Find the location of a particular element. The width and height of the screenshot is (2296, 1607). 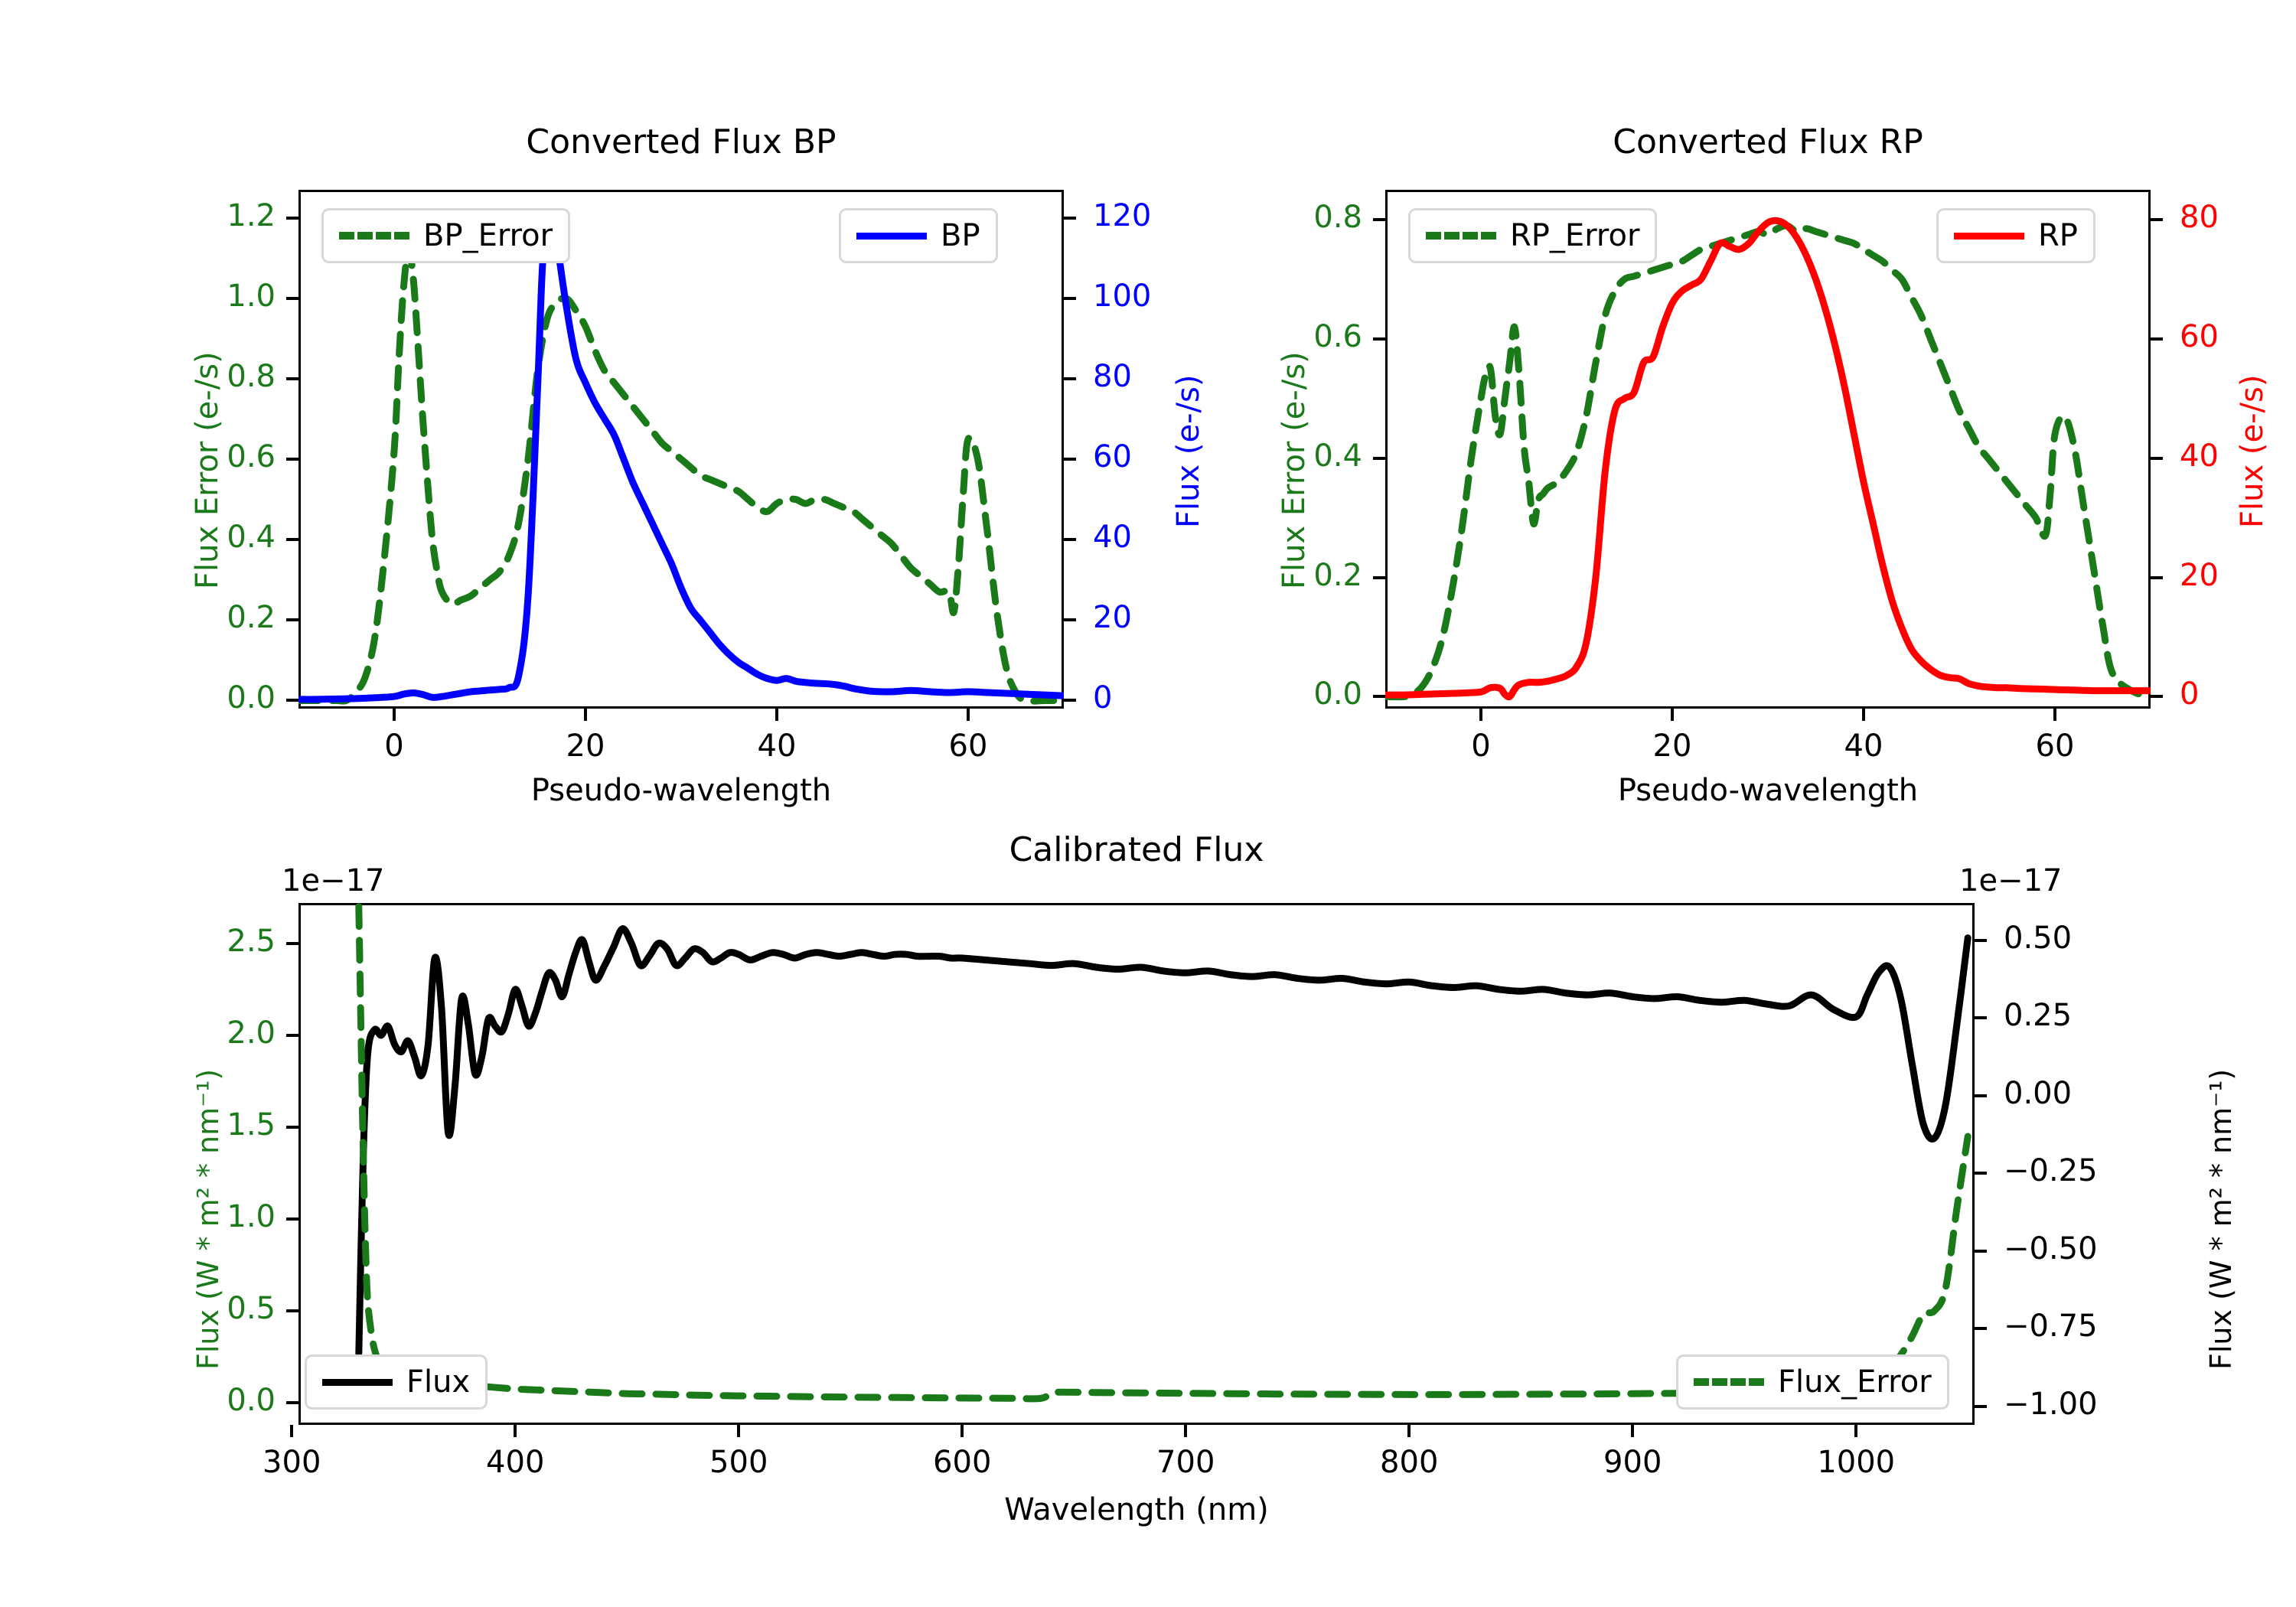

bp-yticksR-label: 60 is located at coordinates (1112, 457).